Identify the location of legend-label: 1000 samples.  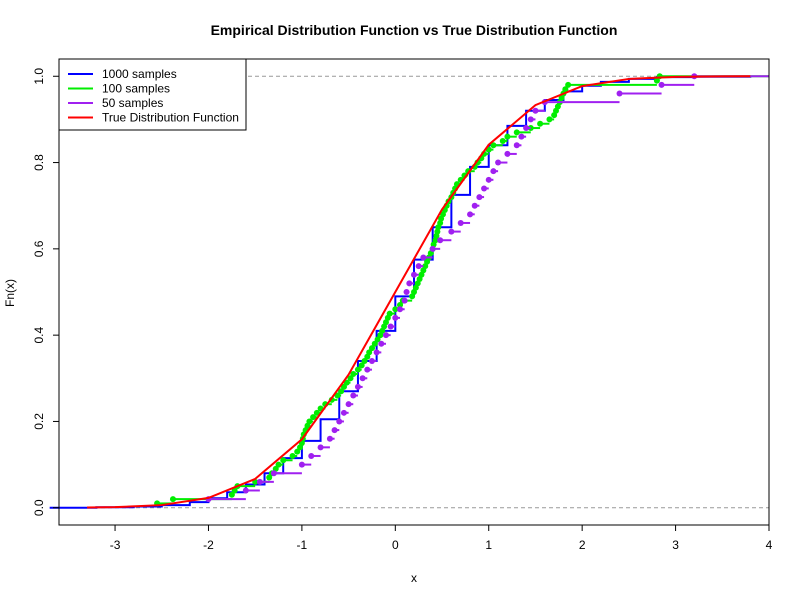
(139, 74).